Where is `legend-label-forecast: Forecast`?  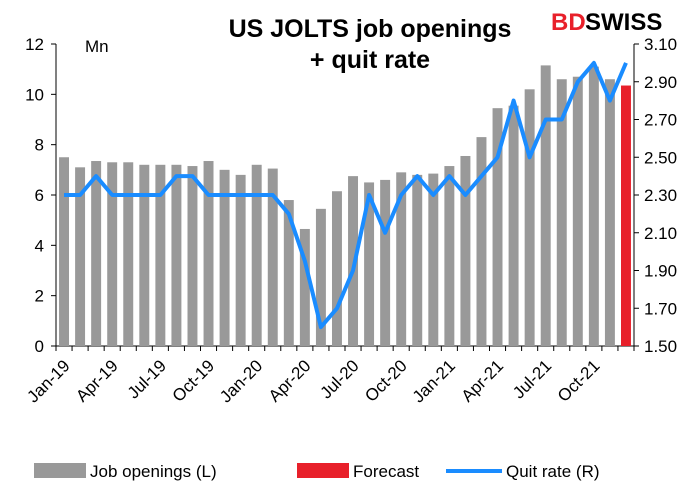 legend-label-forecast: Forecast is located at coordinates (386, 471).